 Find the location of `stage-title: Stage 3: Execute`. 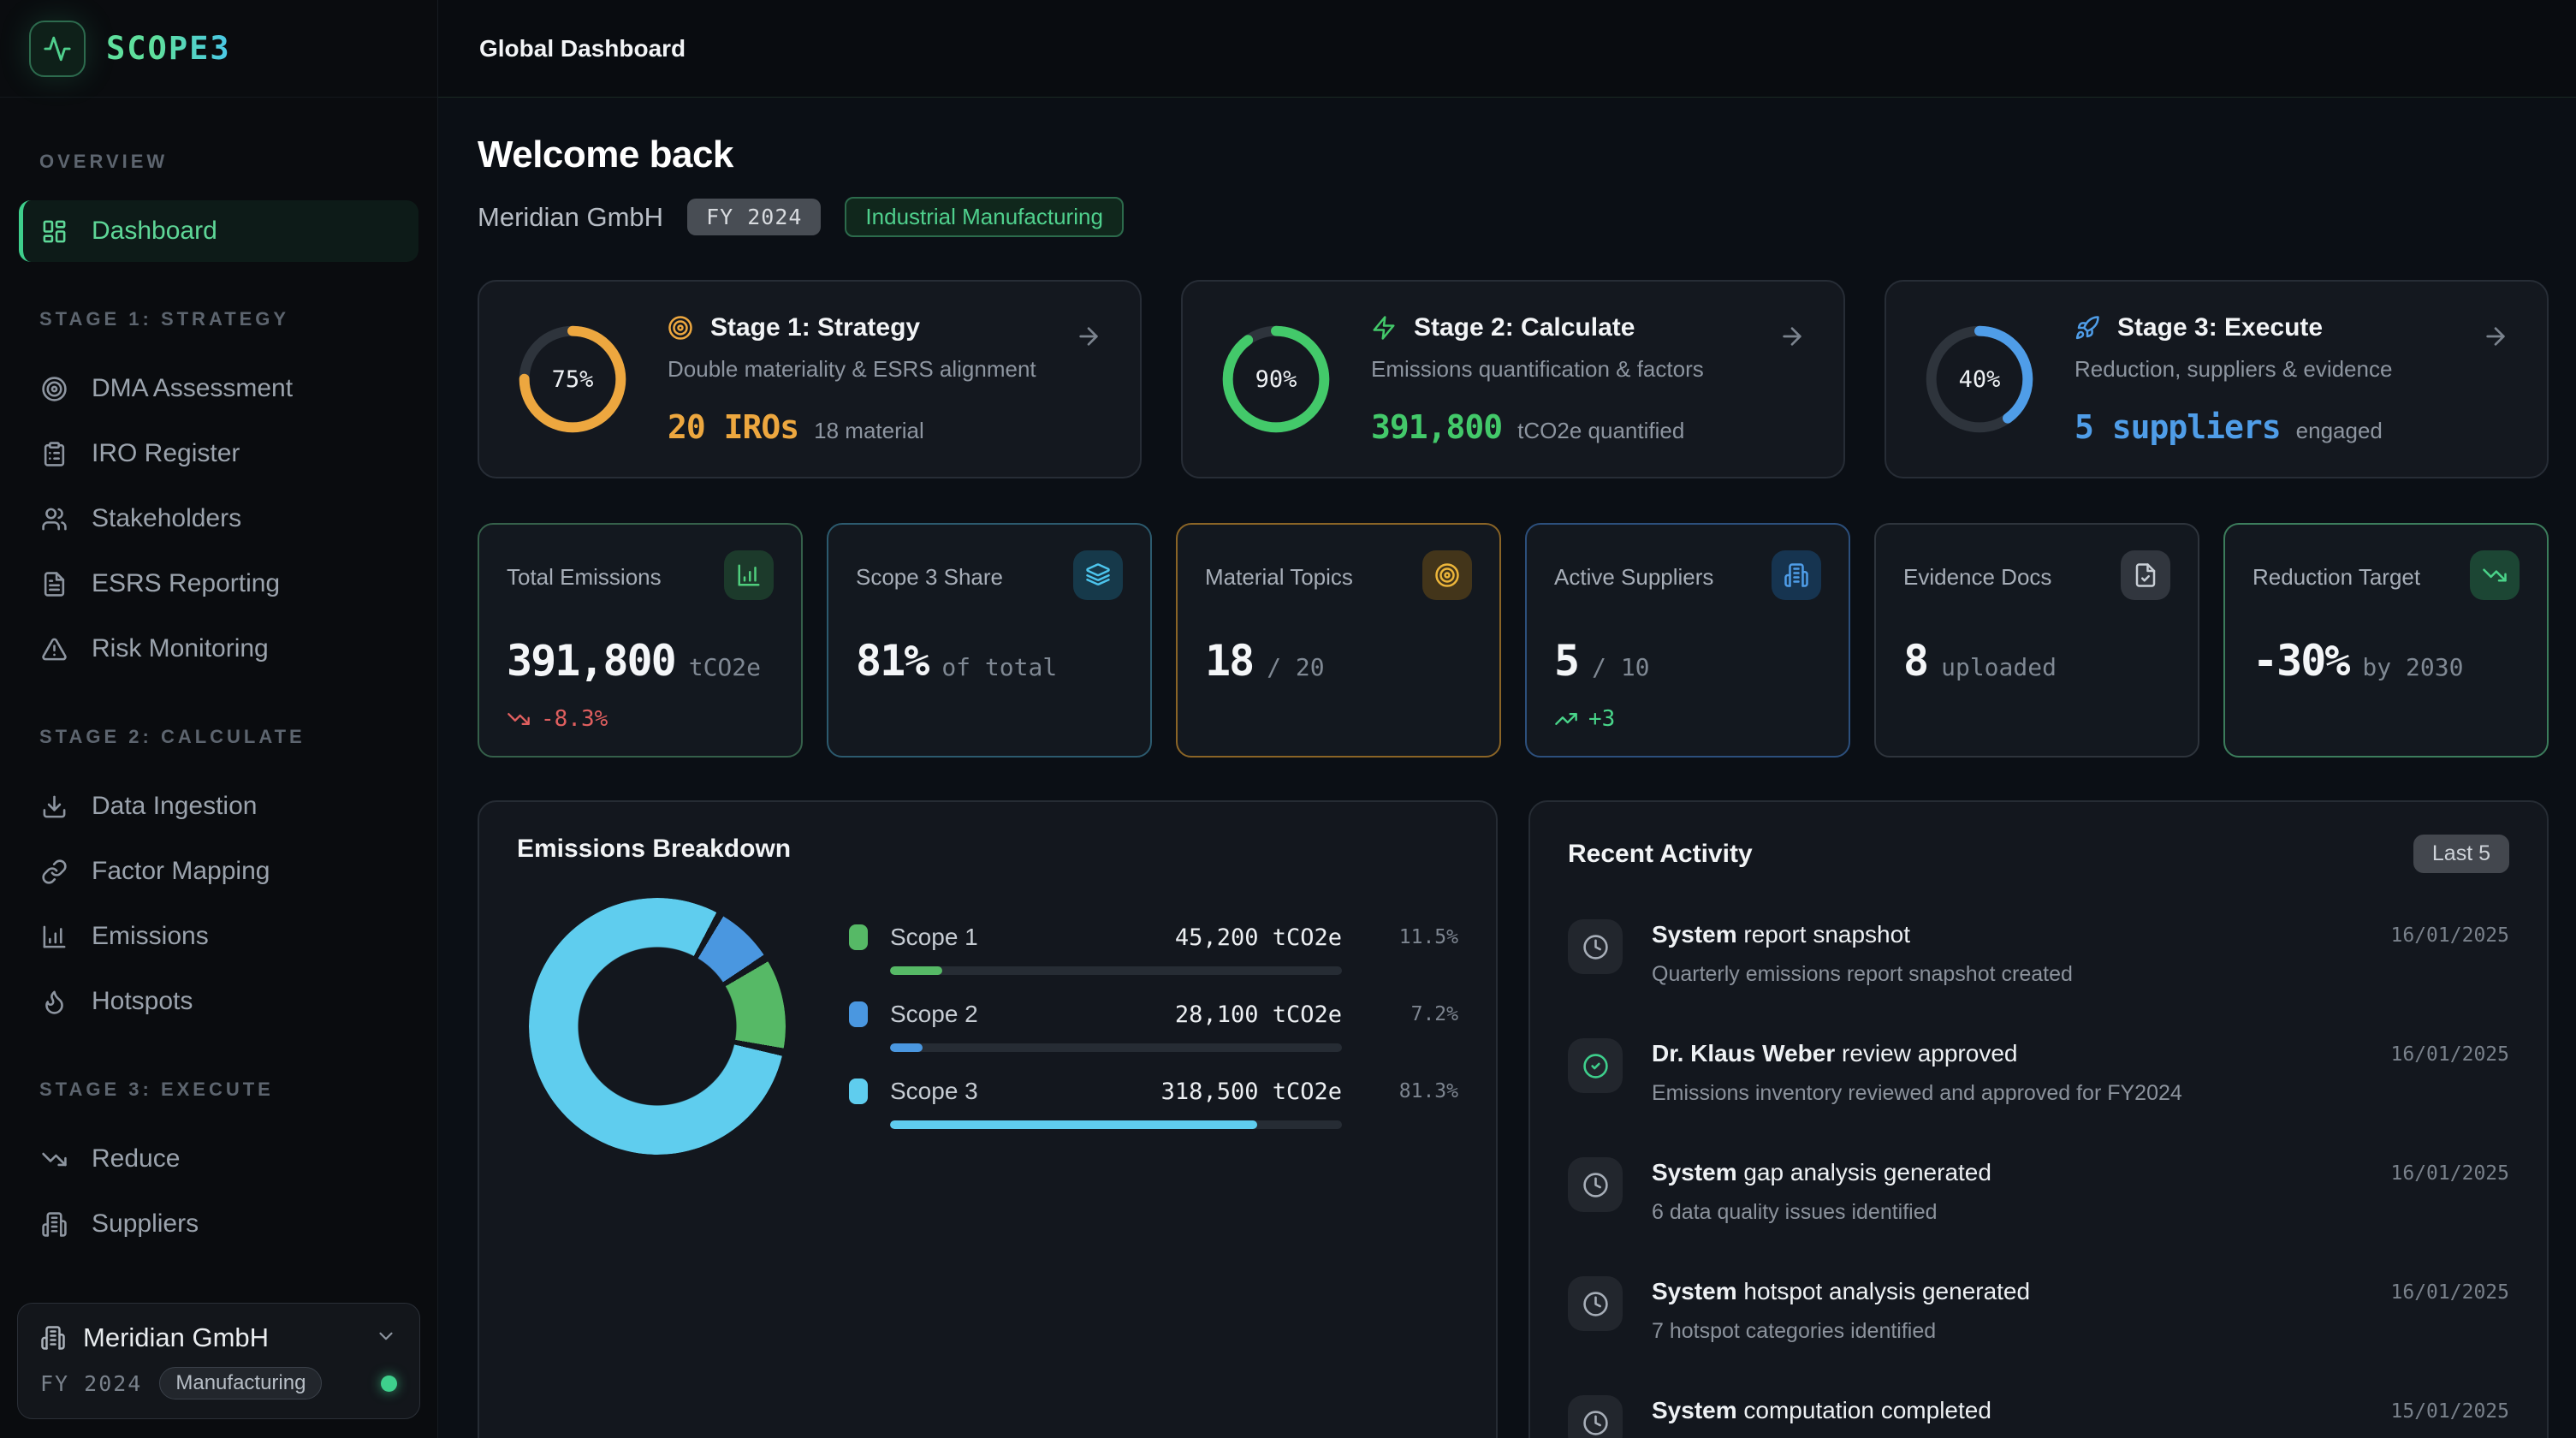

stage-title: Stage 3: Execute is located at coordinates (2220, 327).